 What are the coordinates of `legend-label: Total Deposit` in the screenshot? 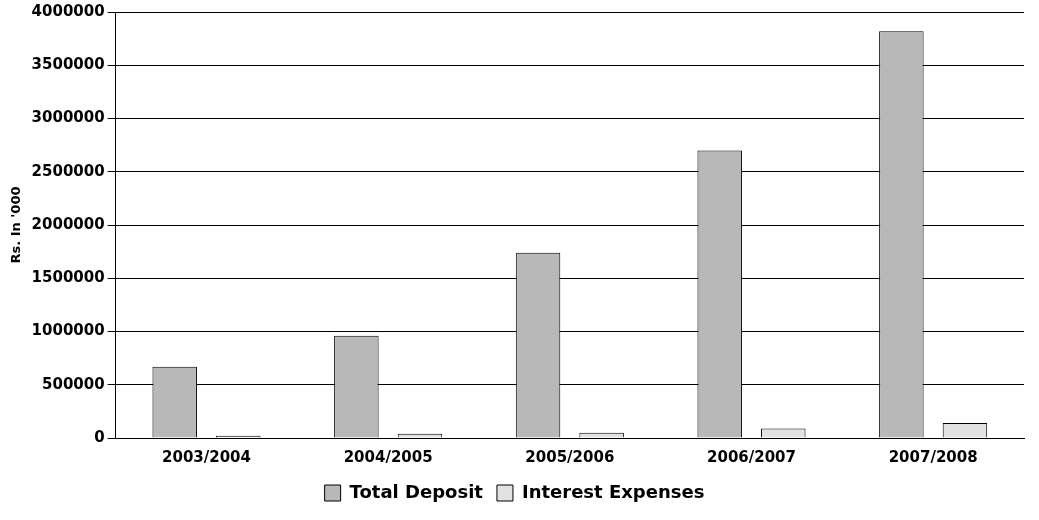 It's located at (416, 491).